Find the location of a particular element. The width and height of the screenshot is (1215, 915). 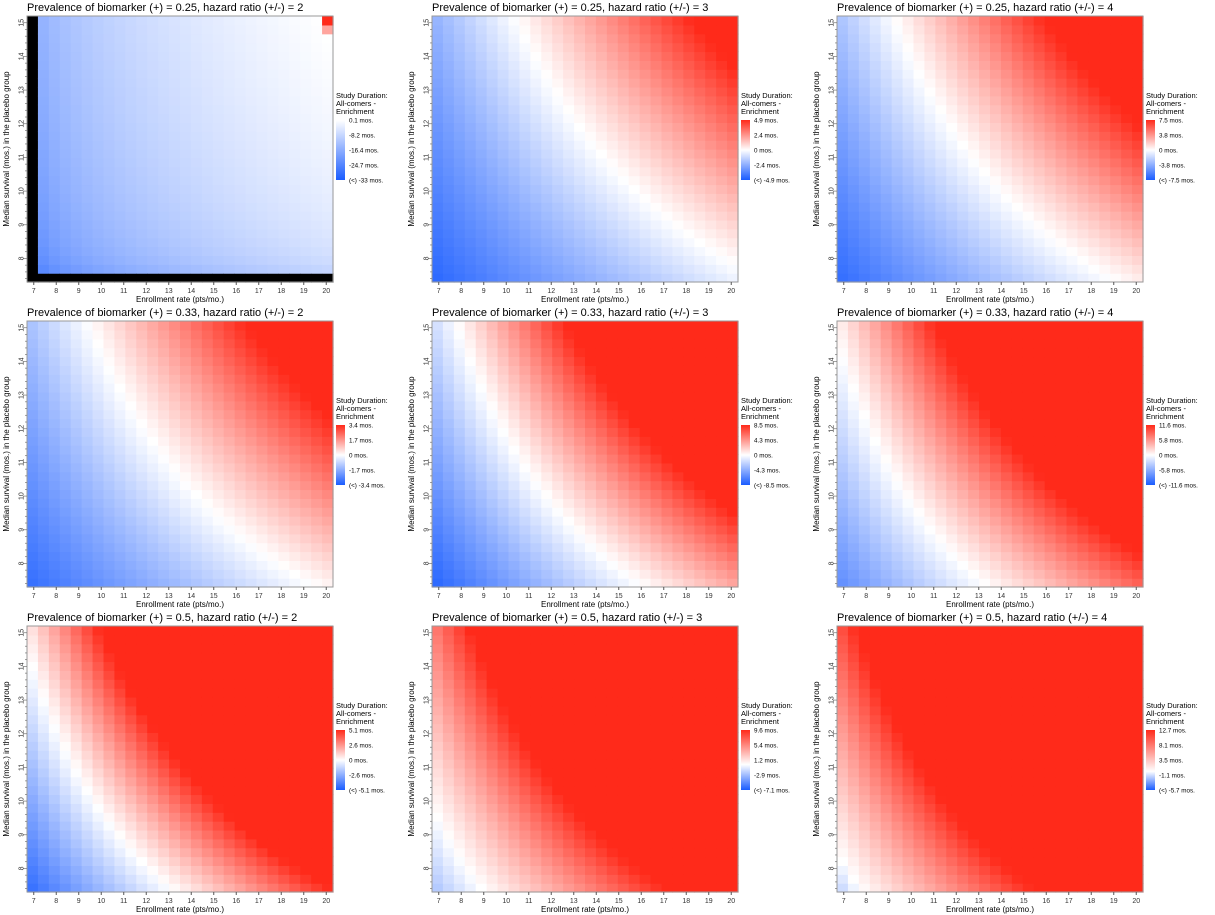

y-tick-label: 10 is located at coordinates (832, 191).